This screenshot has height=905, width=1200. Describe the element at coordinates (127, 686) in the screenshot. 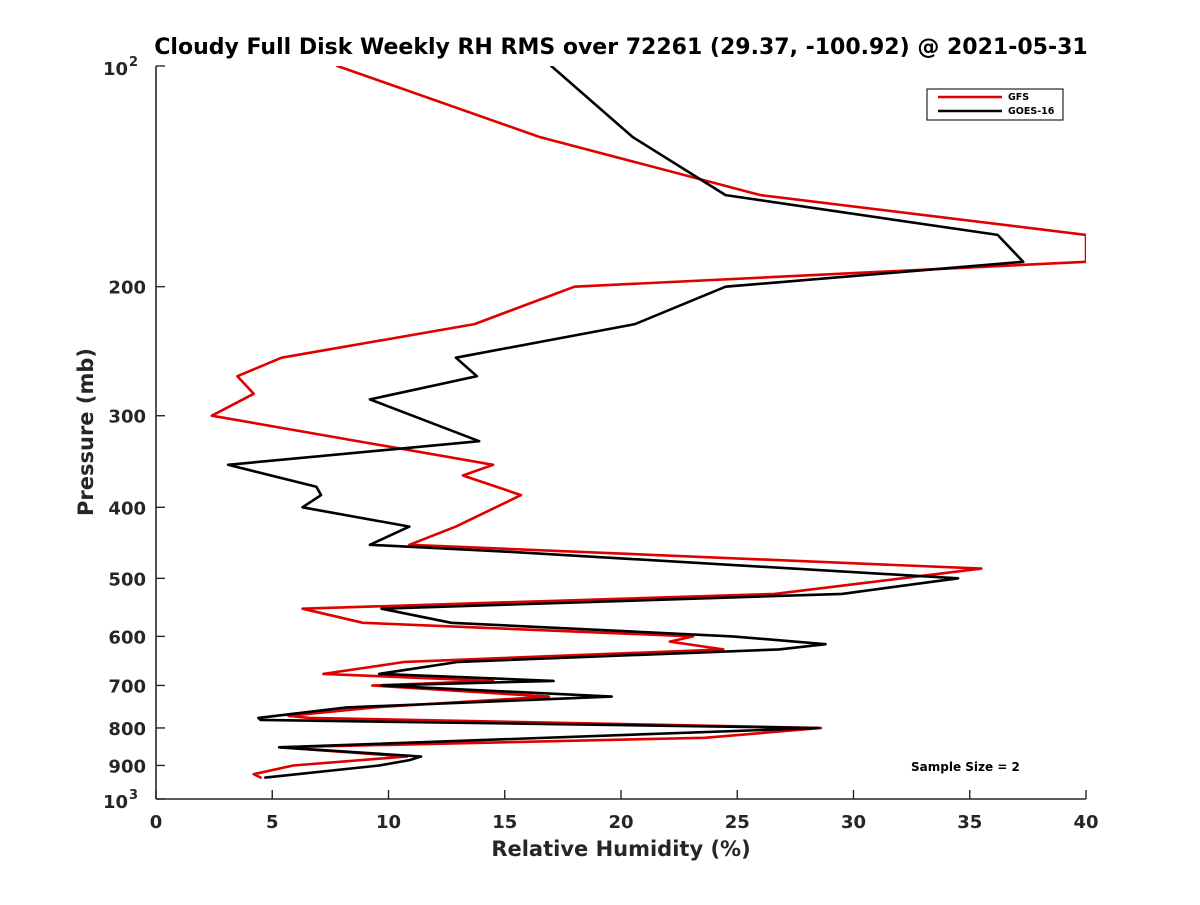

I see `y-tick-label: 700` at that location.